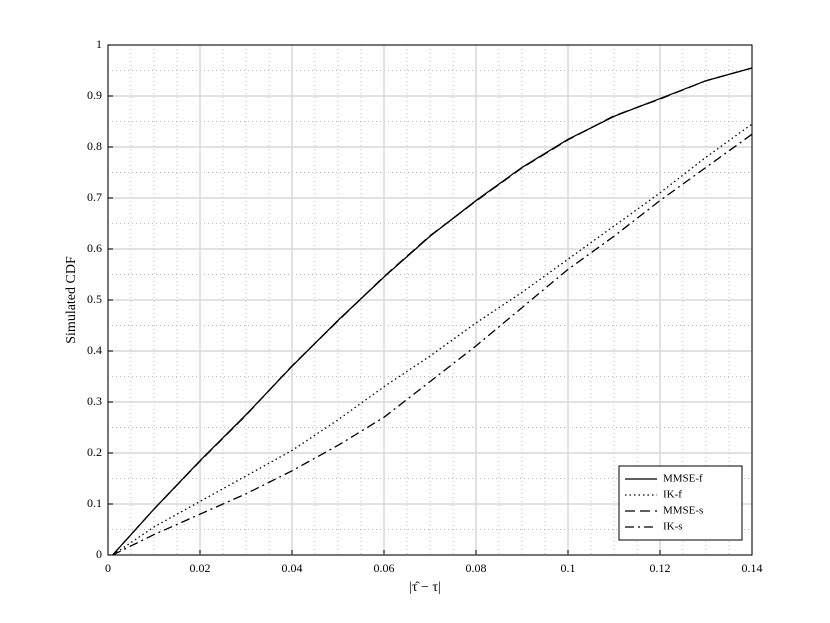 Image resolution: width=830 pixels, height=623 pixels. Describe the element at coordinates (568, 568) in the screenshot. I see `x-tick-label: 0.1` at that location.